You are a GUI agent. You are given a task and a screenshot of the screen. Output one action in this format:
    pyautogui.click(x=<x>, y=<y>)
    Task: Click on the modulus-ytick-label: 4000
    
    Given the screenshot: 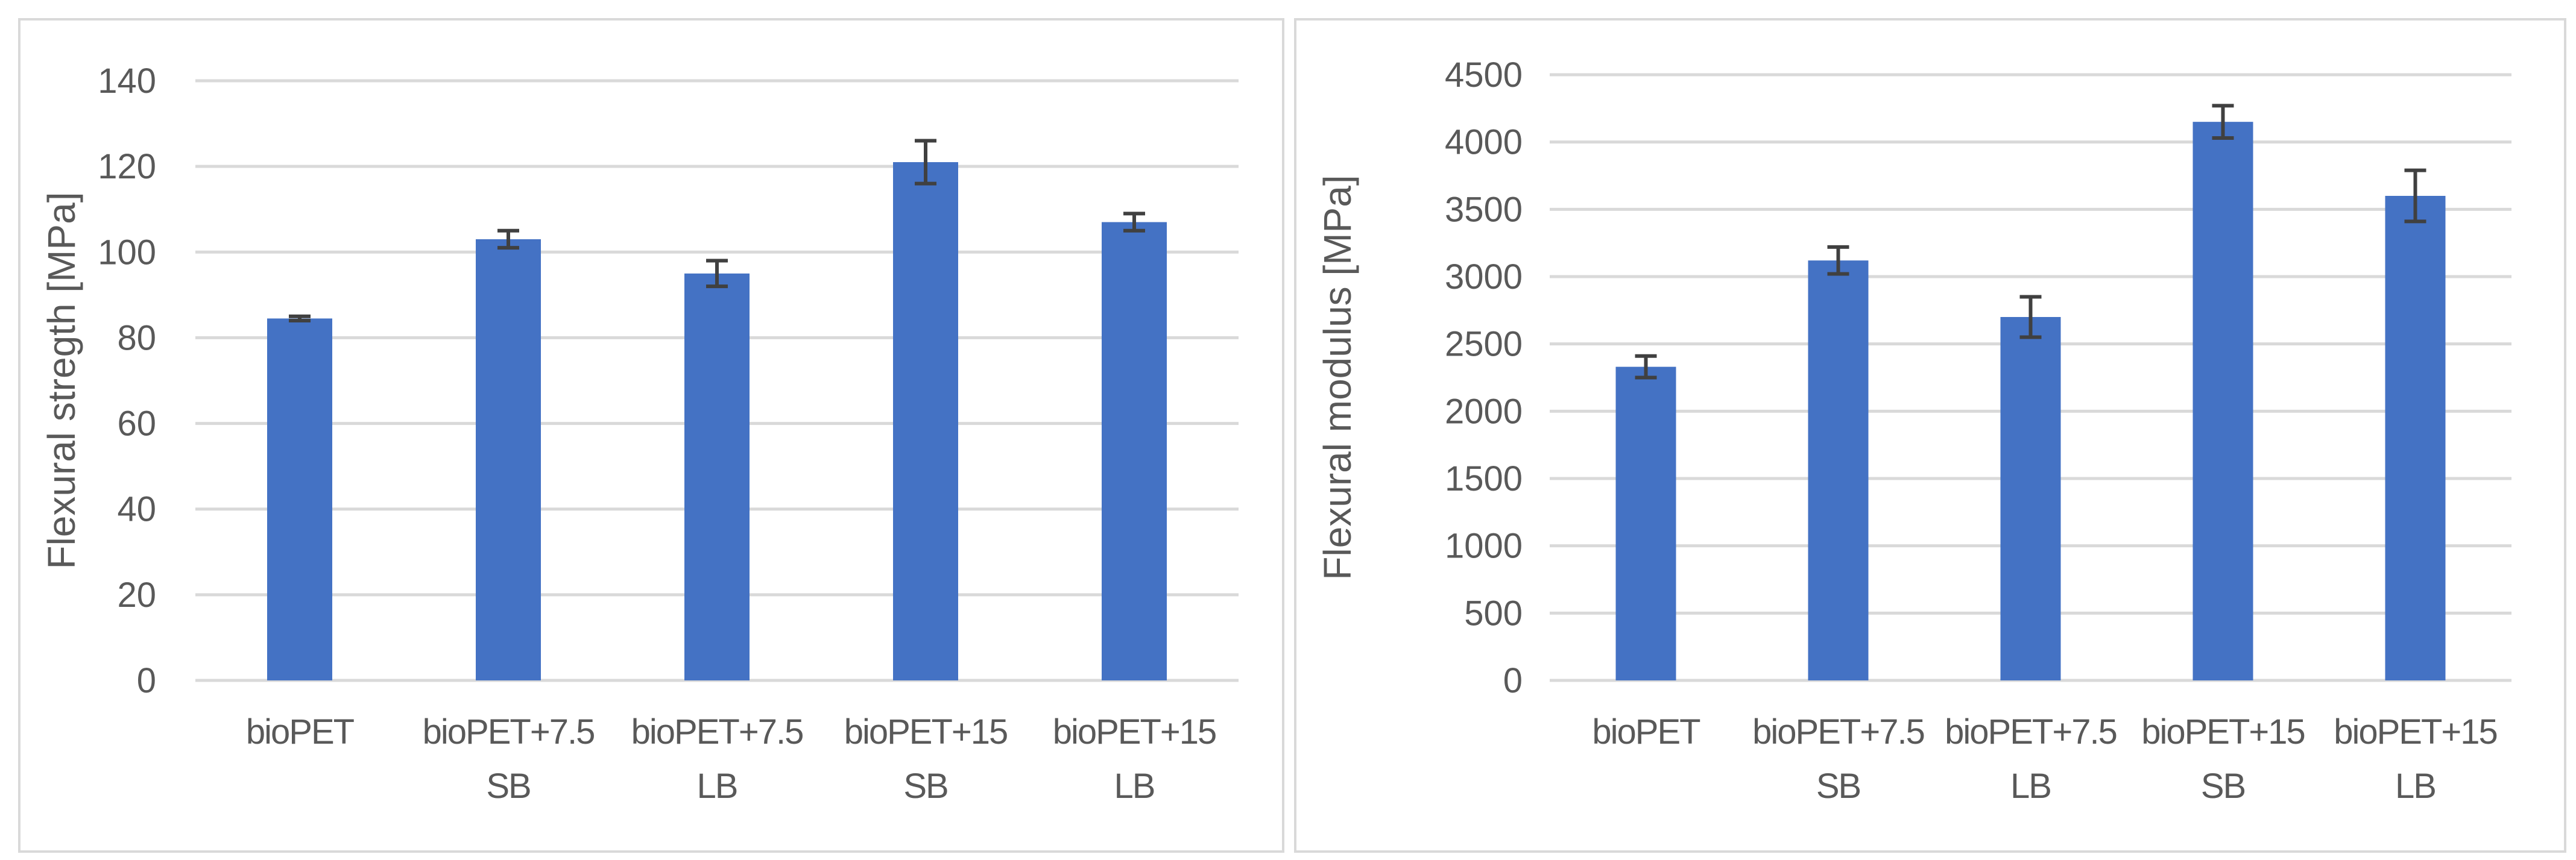 What is the action you would take?
    pyautogui.click(x=1484, y=142)
    